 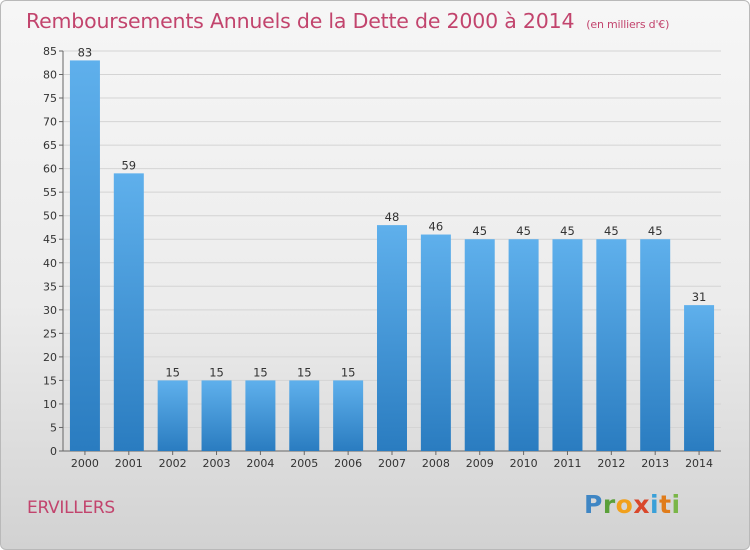 I want to click on data-label: 59, so click(x=128, y=165).